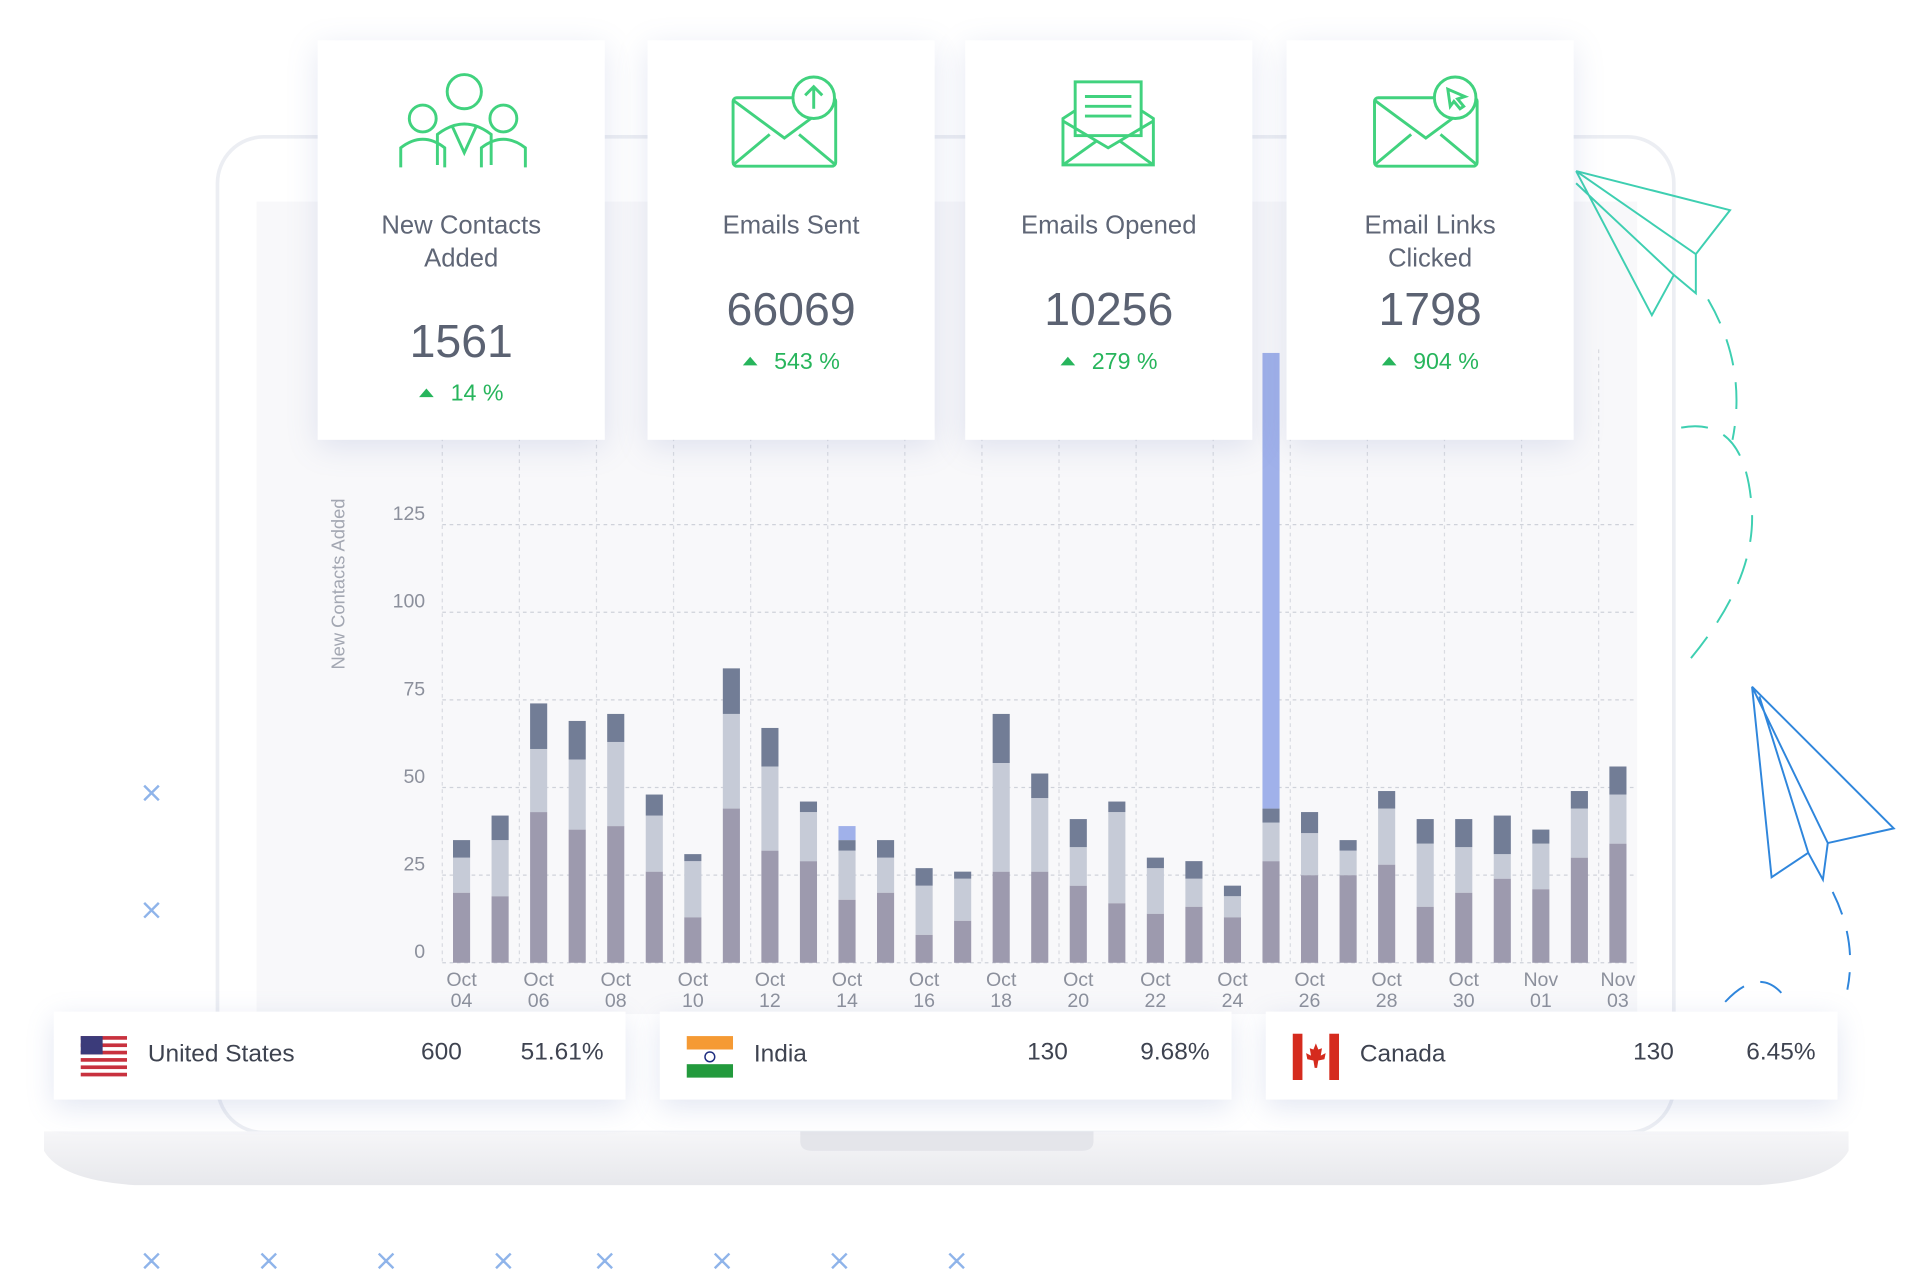 This screenshot has height=1288, width=1906. I want to click on country-row: India 130 9.68%, so click(945, 1055).